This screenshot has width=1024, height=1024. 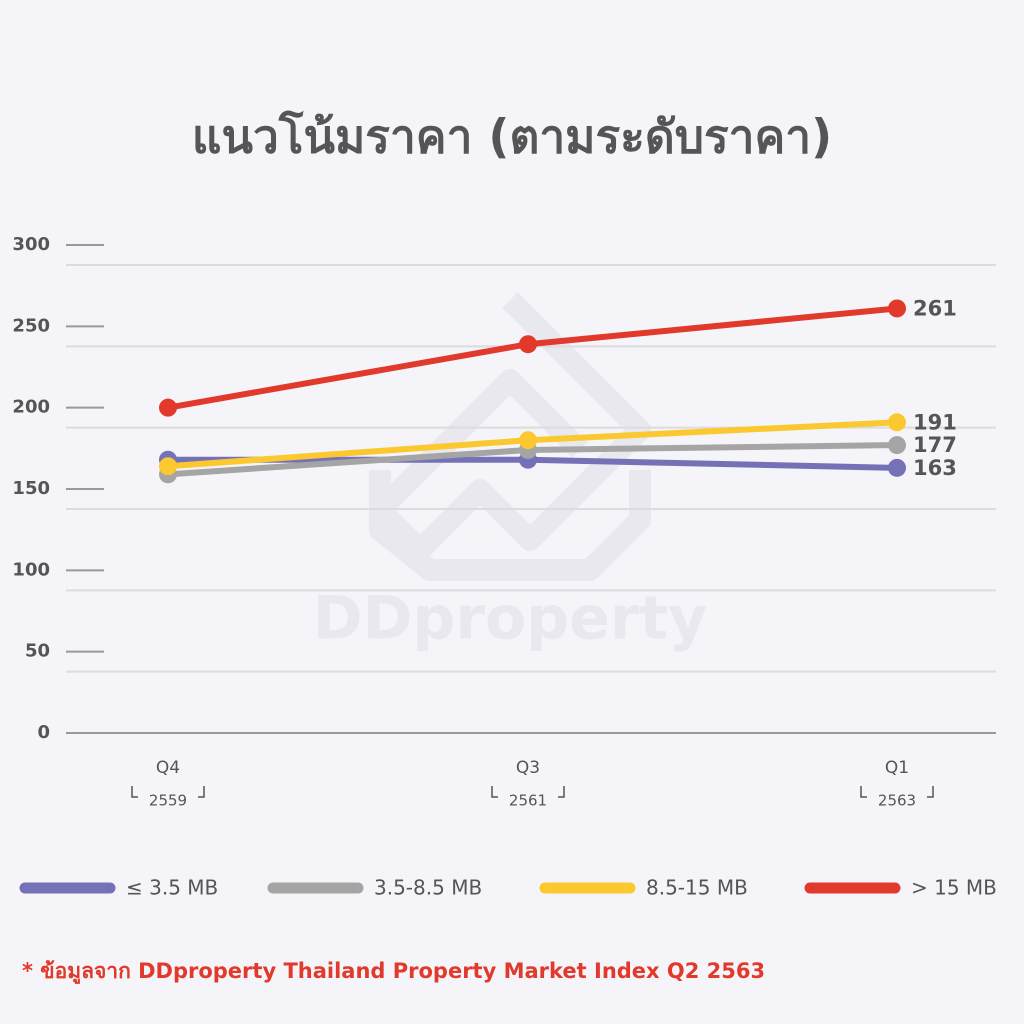 I want to click on y-tick-label: 250, so click(x=31, y=325).